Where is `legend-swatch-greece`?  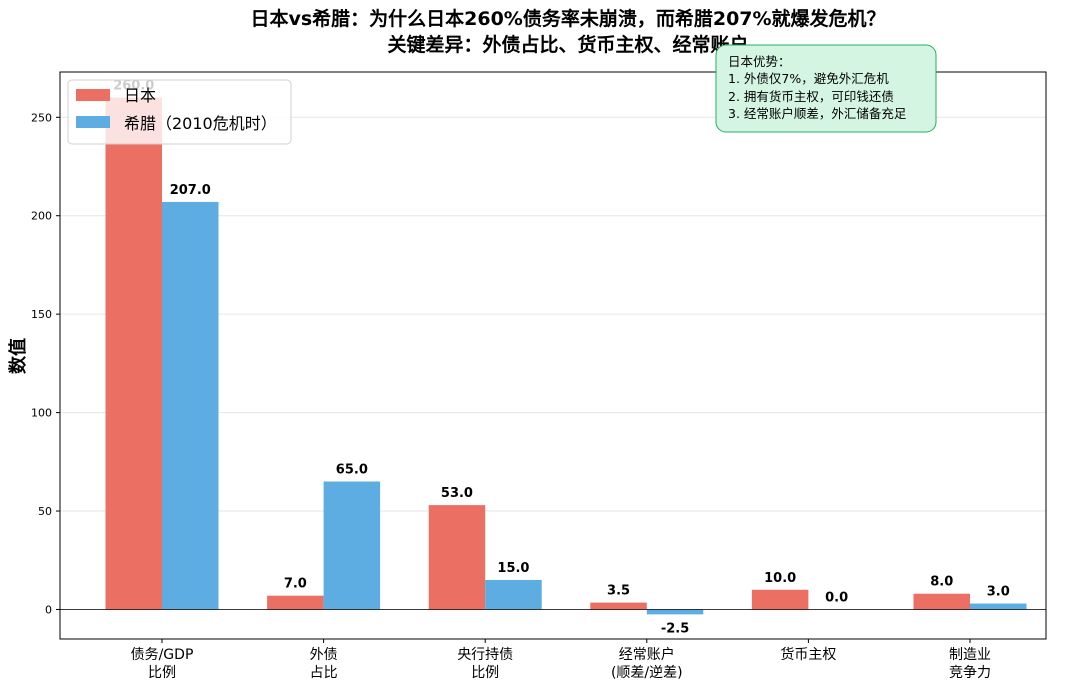 legend-swatch-greece is located at coordinates (93, 122).